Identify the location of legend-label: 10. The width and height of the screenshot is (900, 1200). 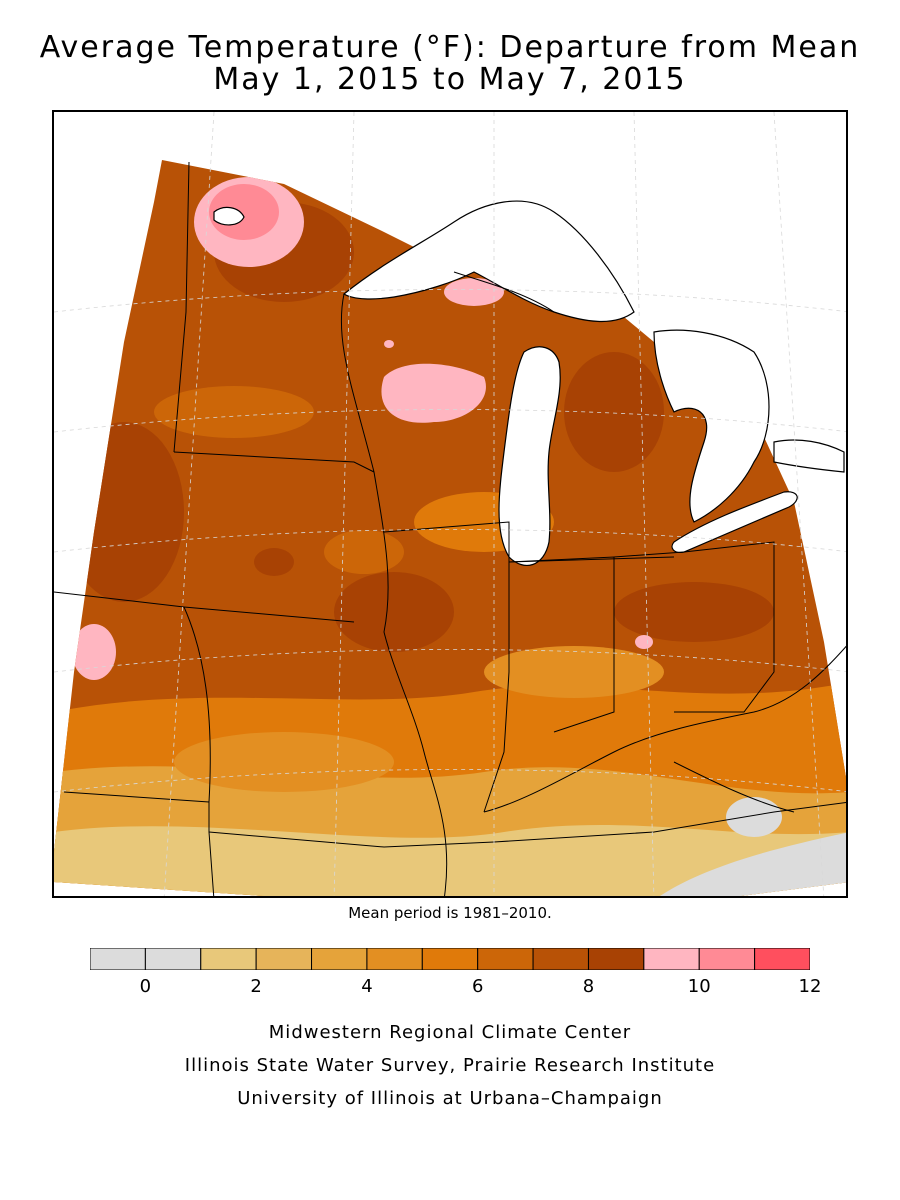
(699, 986).